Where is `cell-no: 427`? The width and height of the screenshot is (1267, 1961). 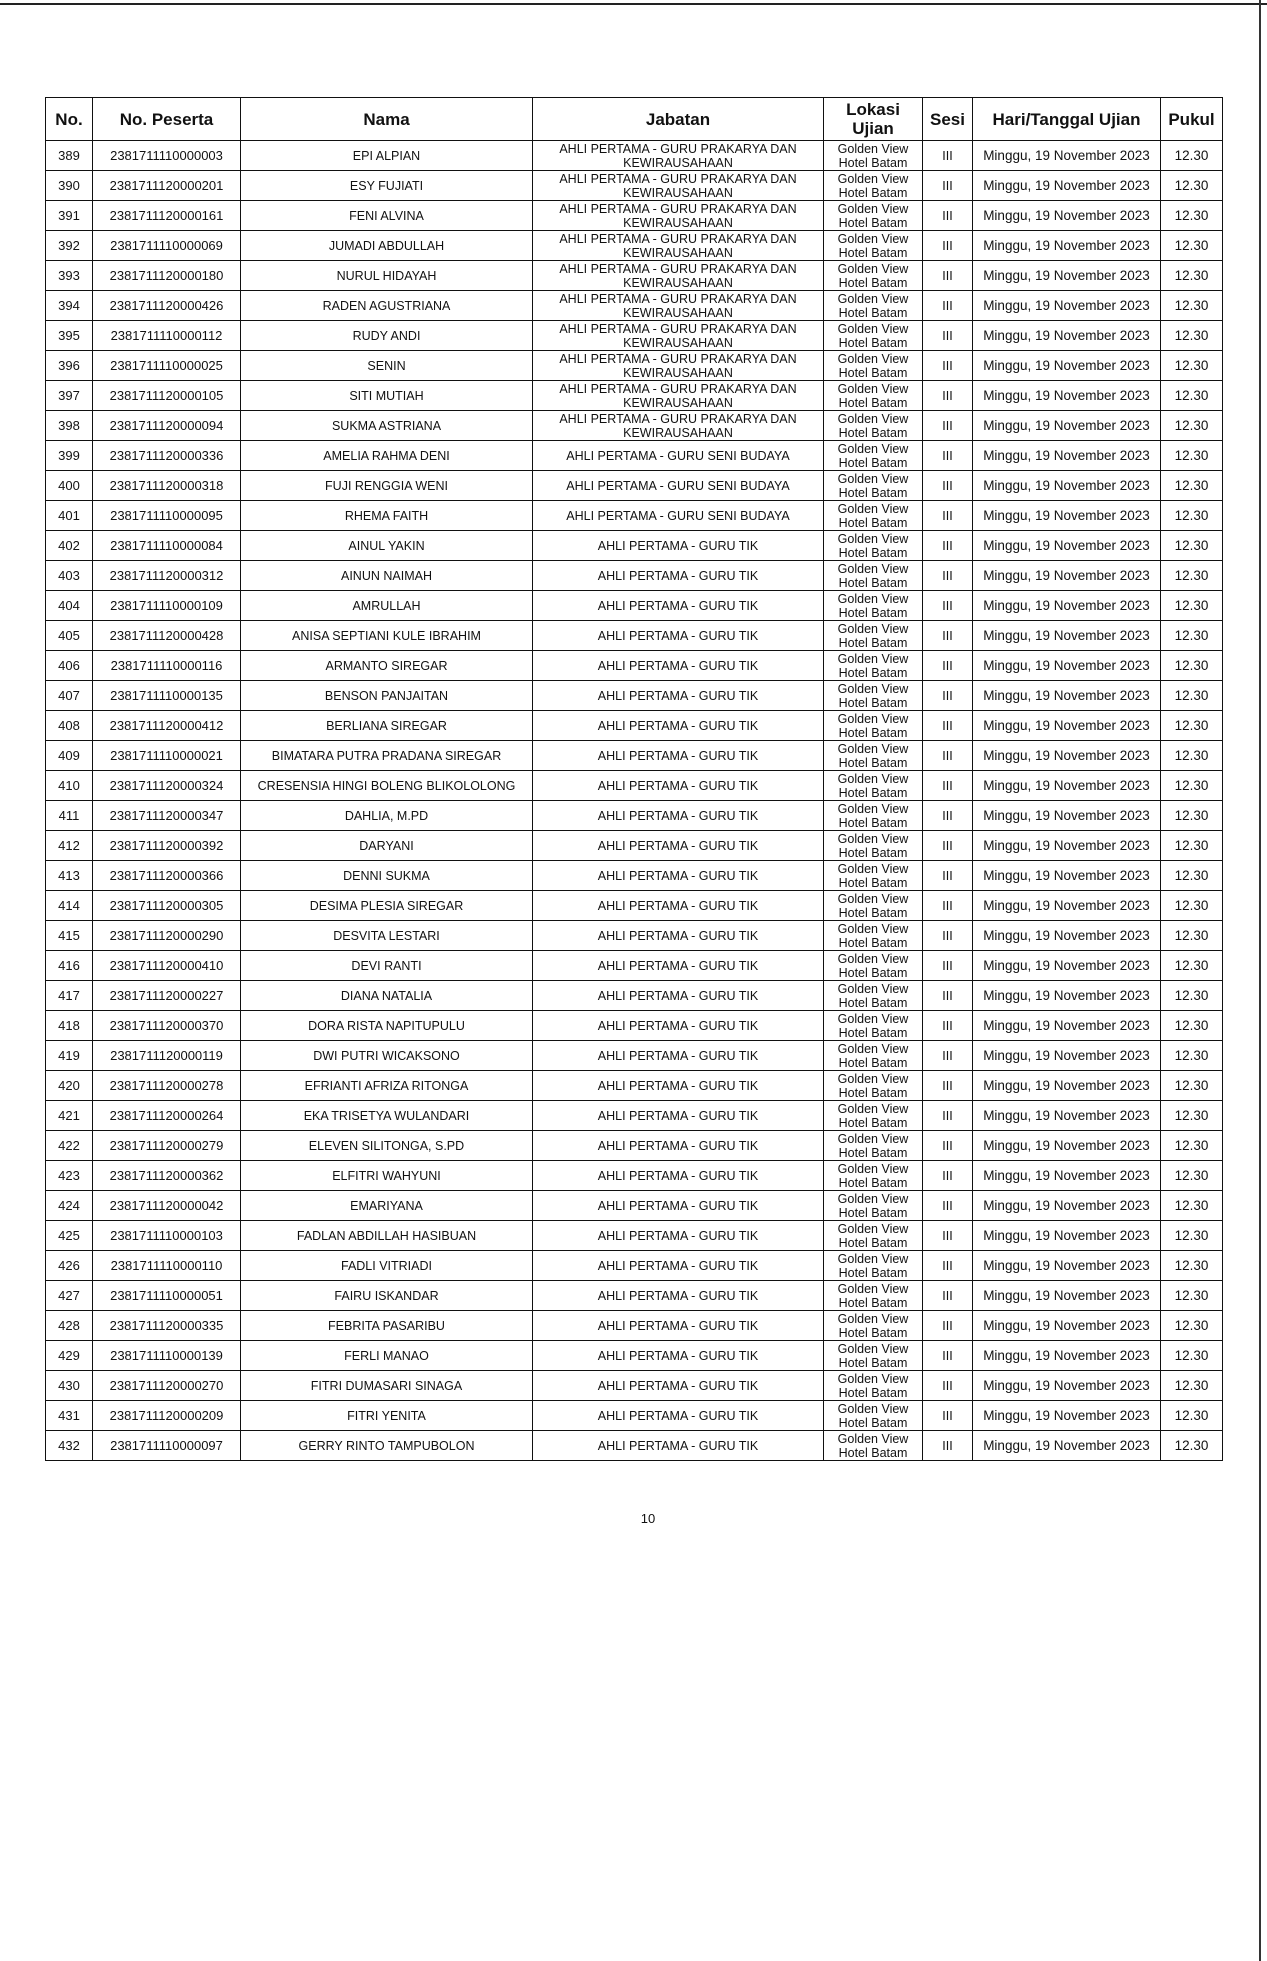
cell-no: 427 is located at coordinates (69, 1295).